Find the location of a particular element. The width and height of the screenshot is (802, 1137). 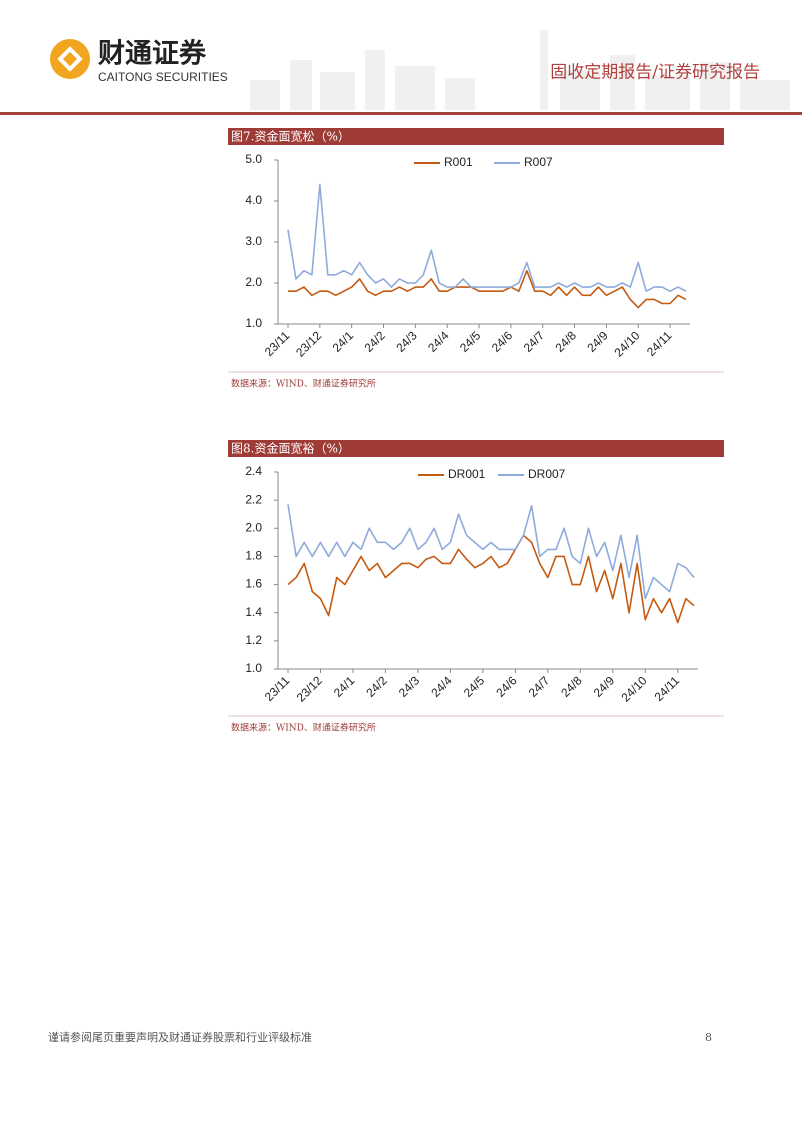

header-skyline is located at coordinates (520, 70).